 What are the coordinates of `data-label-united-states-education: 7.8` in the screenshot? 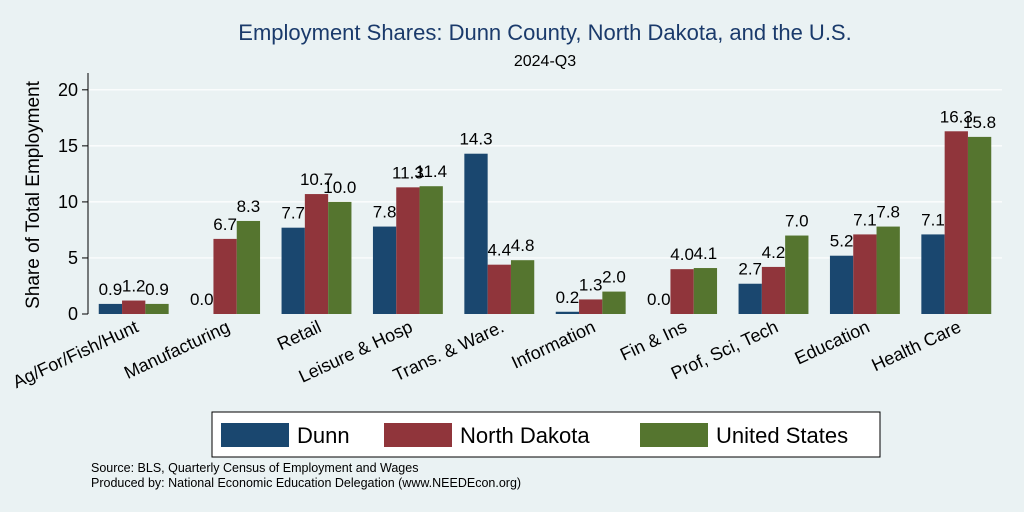 It's located at (888, 212).